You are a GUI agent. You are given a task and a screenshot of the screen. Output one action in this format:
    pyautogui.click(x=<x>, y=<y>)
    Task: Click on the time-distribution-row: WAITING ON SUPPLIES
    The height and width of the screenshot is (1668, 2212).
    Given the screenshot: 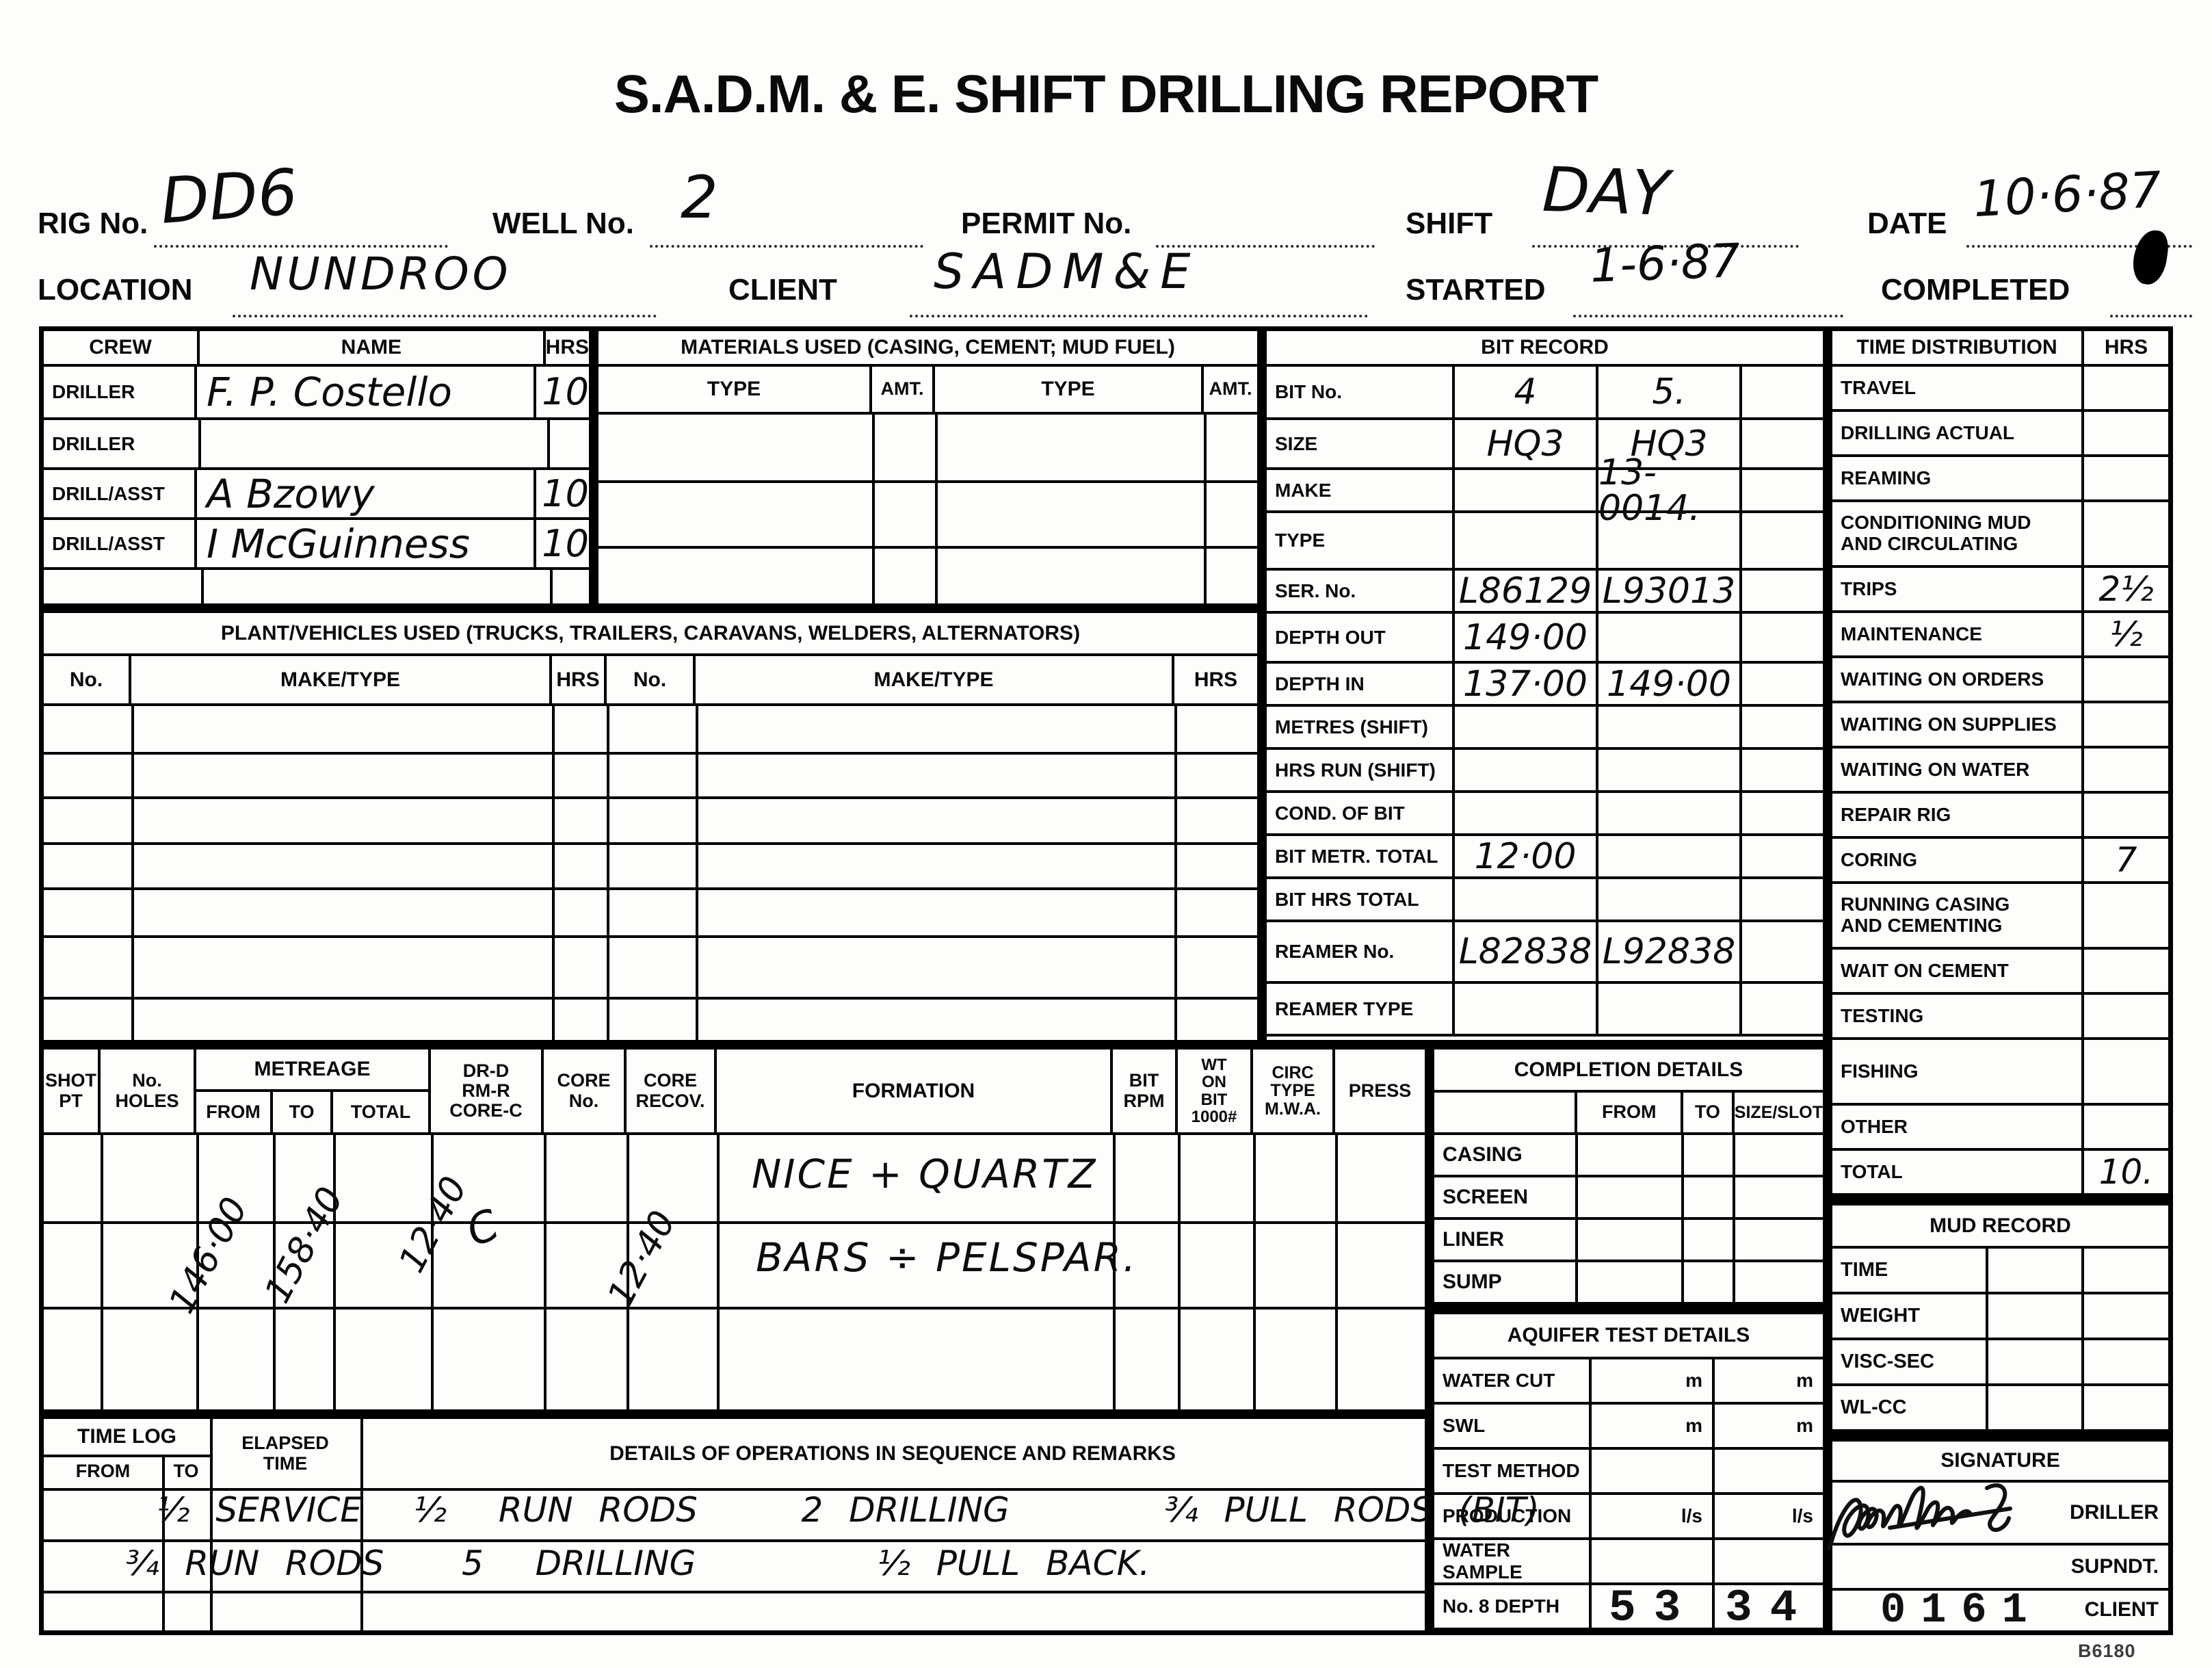 What is the action you would take?
    pyautogui.click(x=2000, y=726)
    